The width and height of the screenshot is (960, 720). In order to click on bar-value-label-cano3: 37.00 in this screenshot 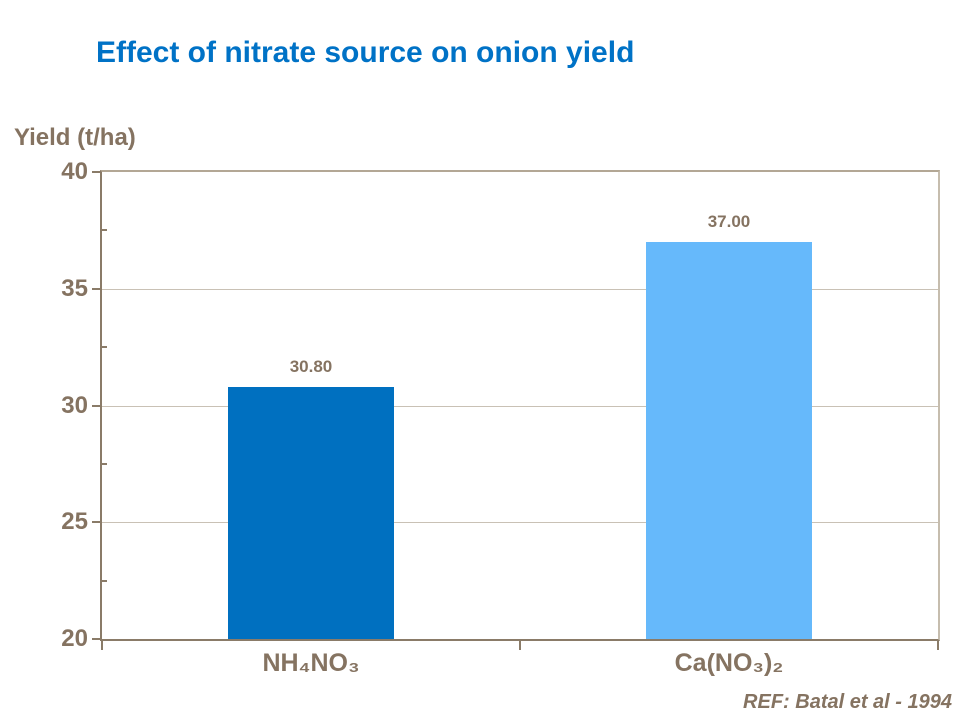, I will do `click(729, 222)`.